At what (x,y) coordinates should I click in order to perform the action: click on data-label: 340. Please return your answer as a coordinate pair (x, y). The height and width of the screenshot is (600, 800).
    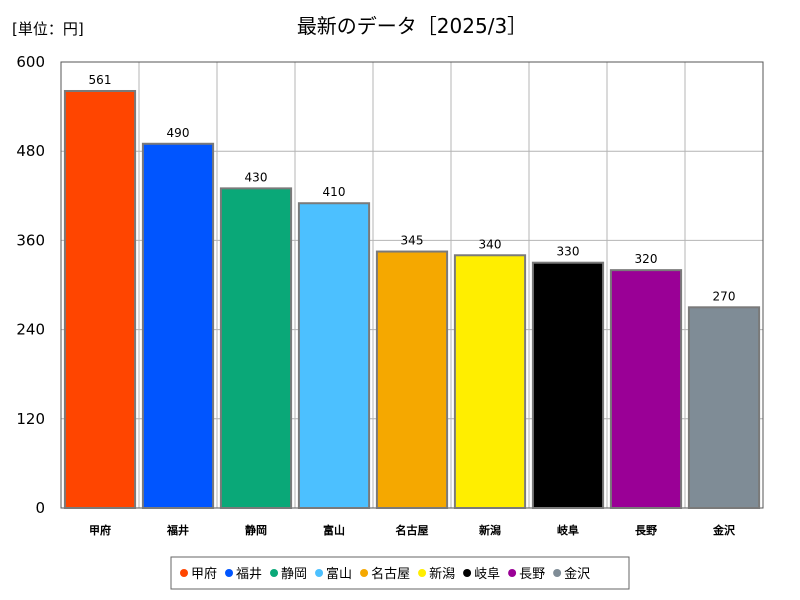
    Looking at the image, I should click on (490, 244).